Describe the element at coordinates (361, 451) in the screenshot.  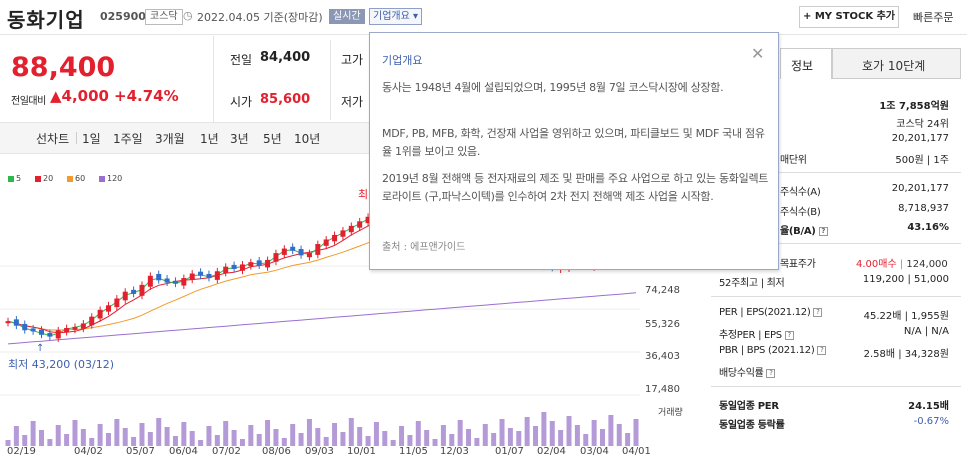
I see `x-tick: 10/01` at that location.